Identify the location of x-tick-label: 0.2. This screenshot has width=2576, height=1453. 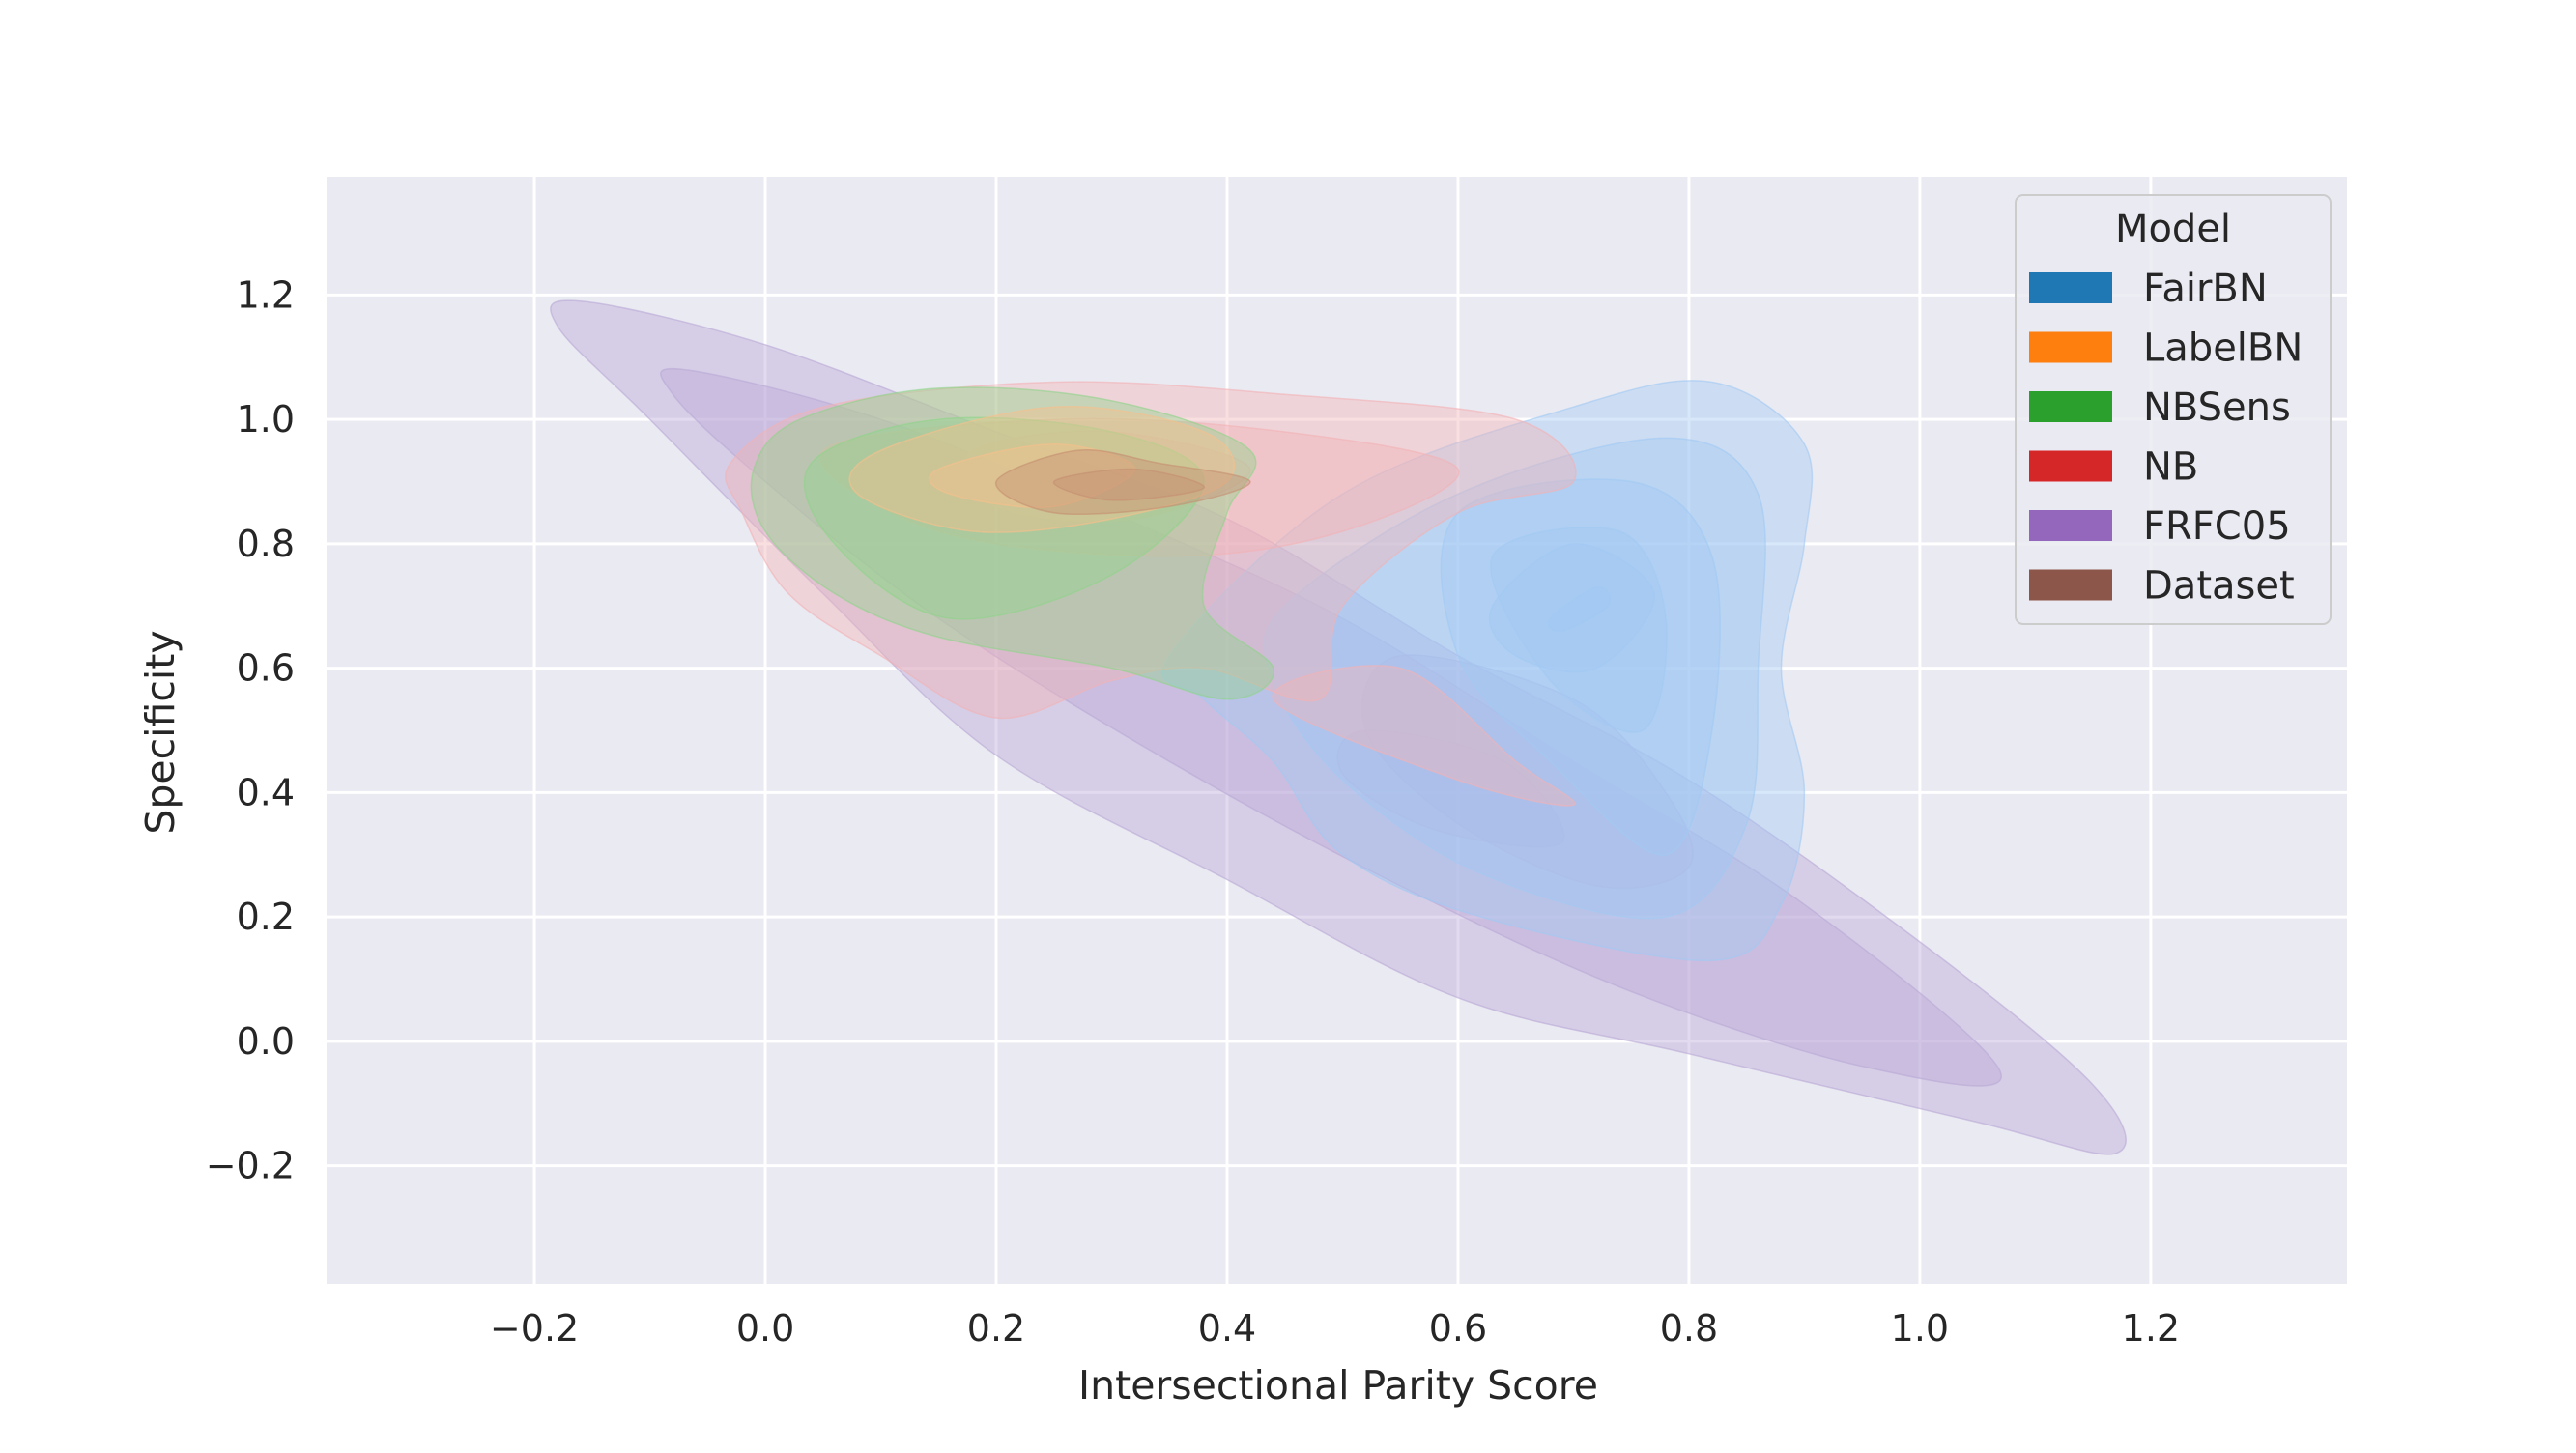
(996, 1329).